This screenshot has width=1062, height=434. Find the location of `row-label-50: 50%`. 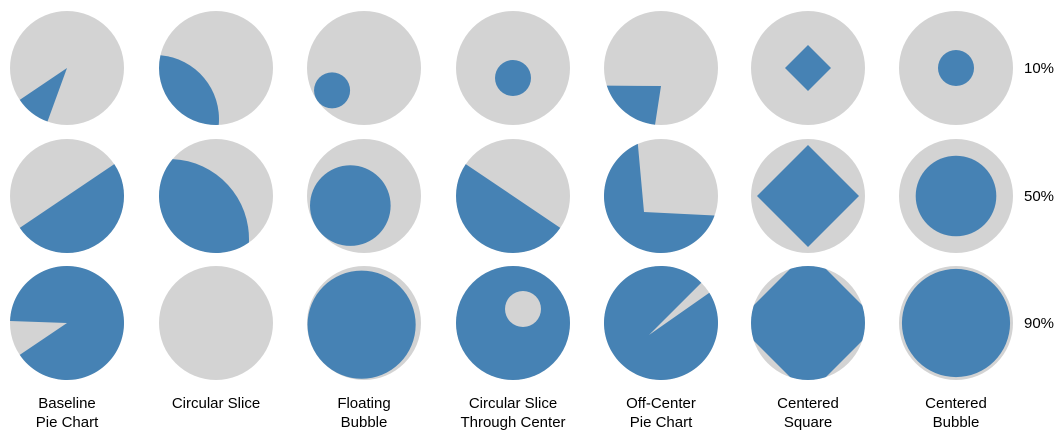

row-label-50: 50% is located at coordinates (1039, 196).